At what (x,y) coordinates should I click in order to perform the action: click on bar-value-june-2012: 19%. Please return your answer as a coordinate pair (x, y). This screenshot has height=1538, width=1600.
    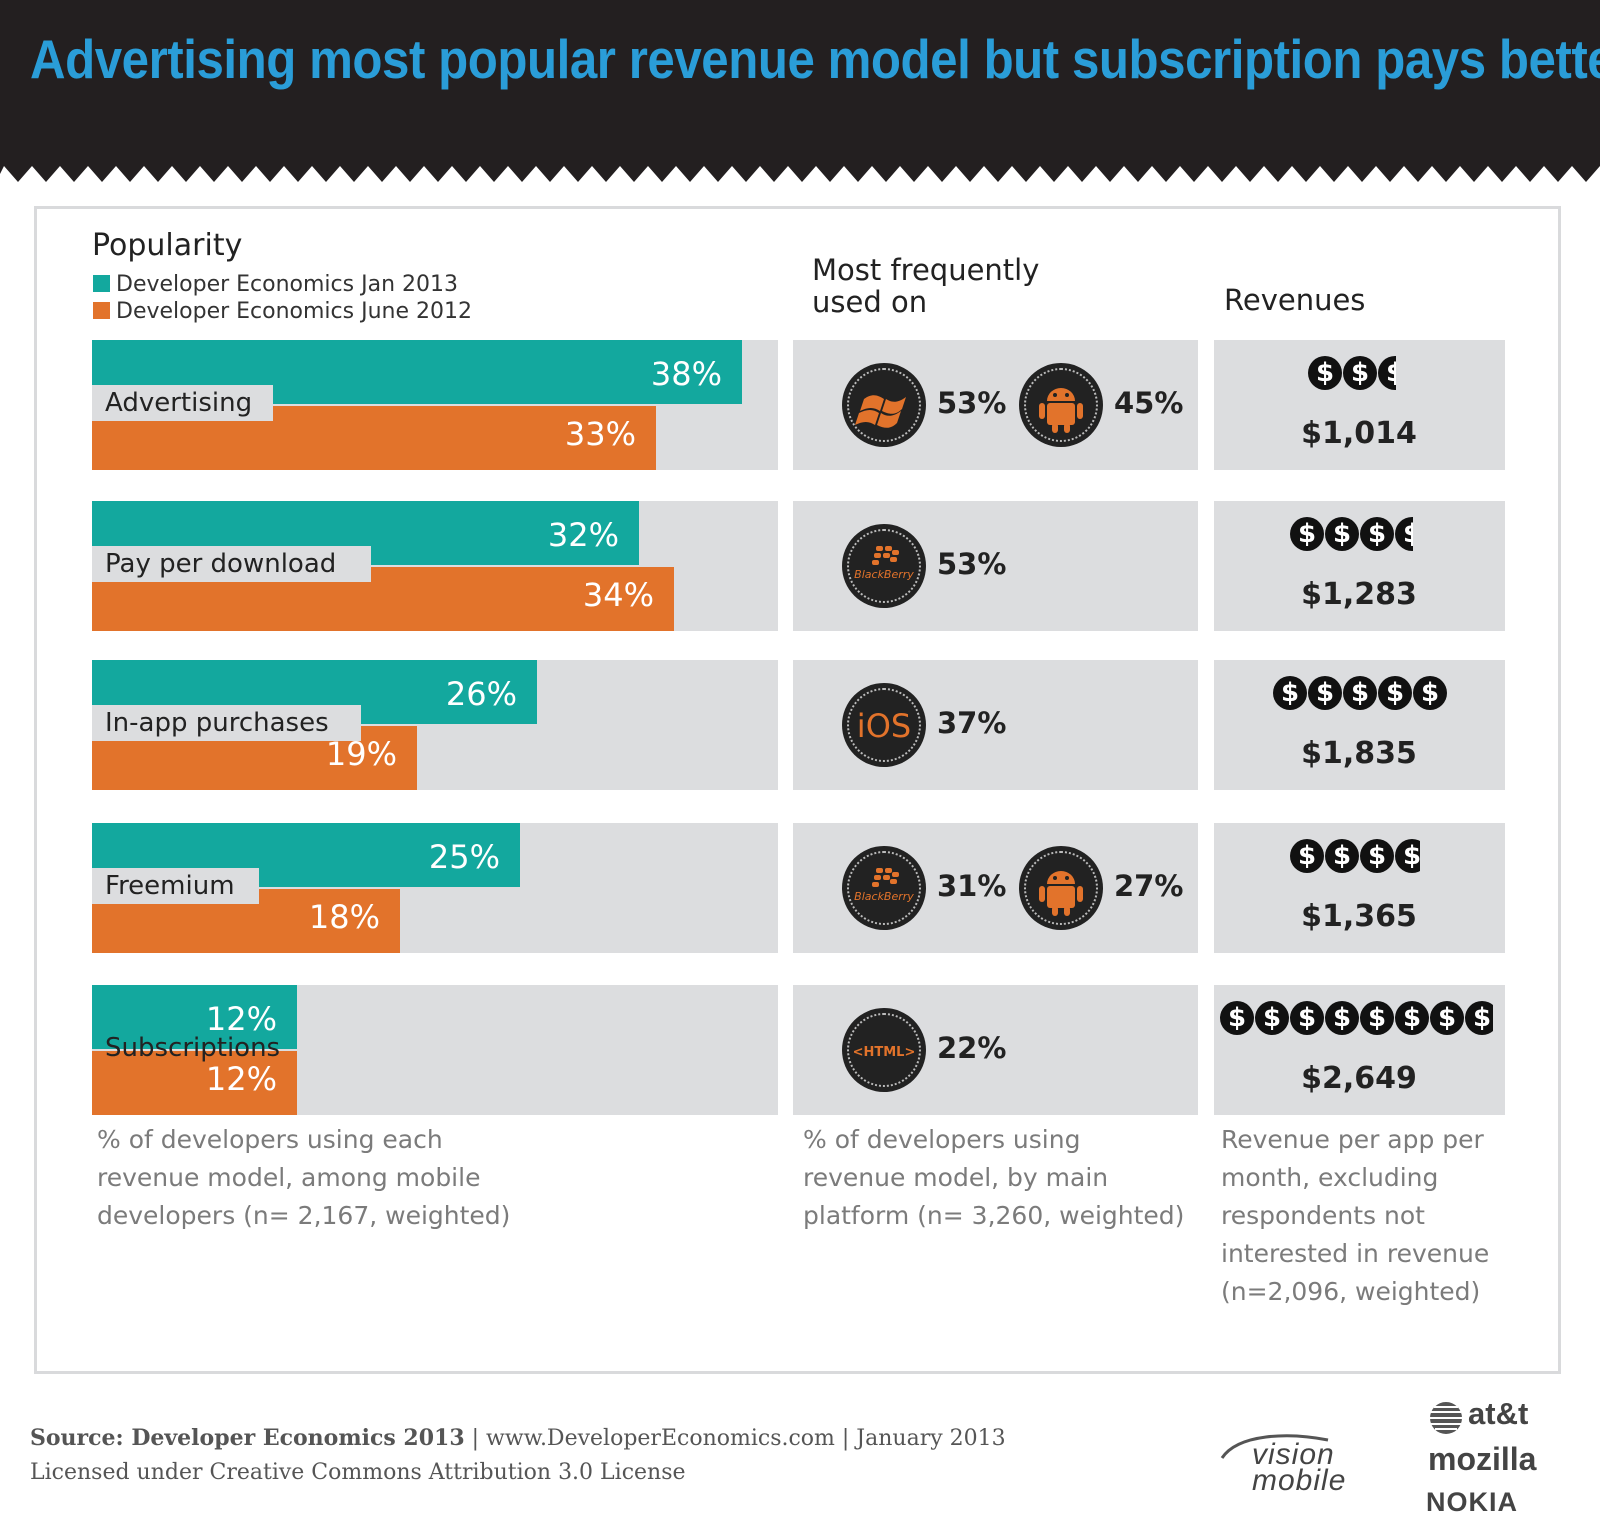
    Looking at the image, I should click on (361, 754).